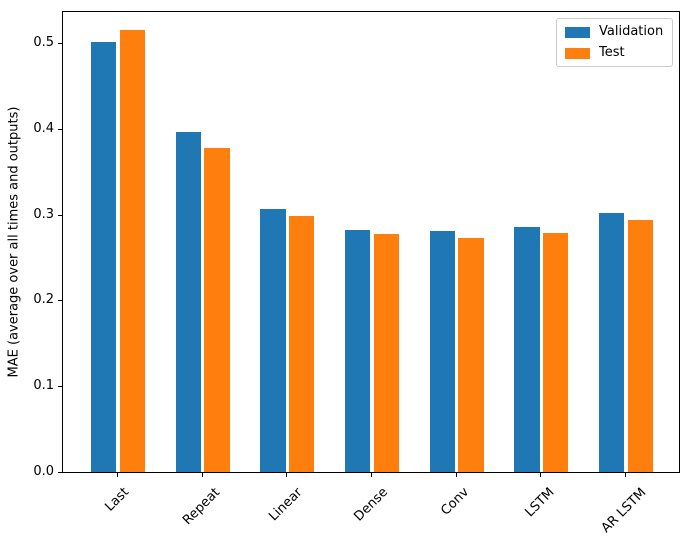 The image size is (691, 544). What do you see at coordinates (43, 385) in the screenshot?
I see `y-tick-label: 0.1` at bounding box center [43, 385].